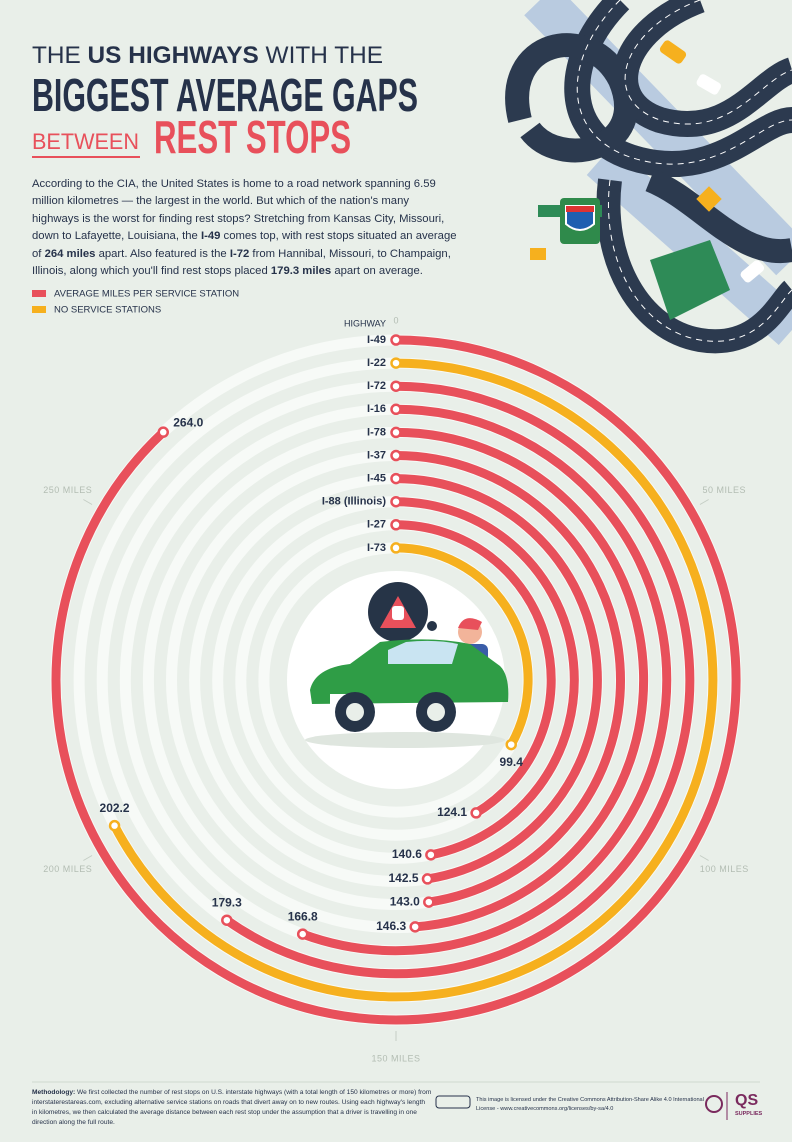 The width and height of the screenshot is (792, 1142). I want to click on category-label: I-49, so click(376, 340).